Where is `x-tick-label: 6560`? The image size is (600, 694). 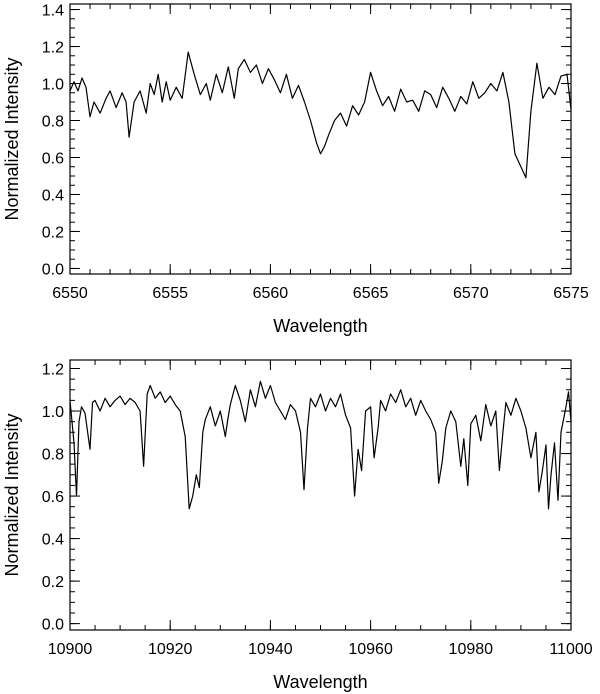
x-tick-label: 6560 is located at coordinates (271, 293).